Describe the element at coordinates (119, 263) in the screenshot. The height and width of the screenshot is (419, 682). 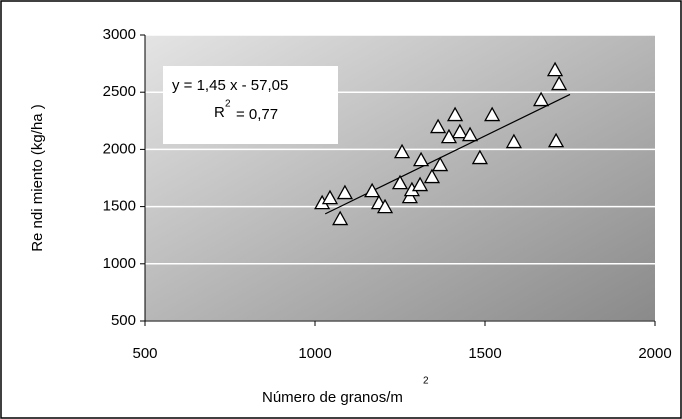
I see `y-tick-label: 1000` at that location.